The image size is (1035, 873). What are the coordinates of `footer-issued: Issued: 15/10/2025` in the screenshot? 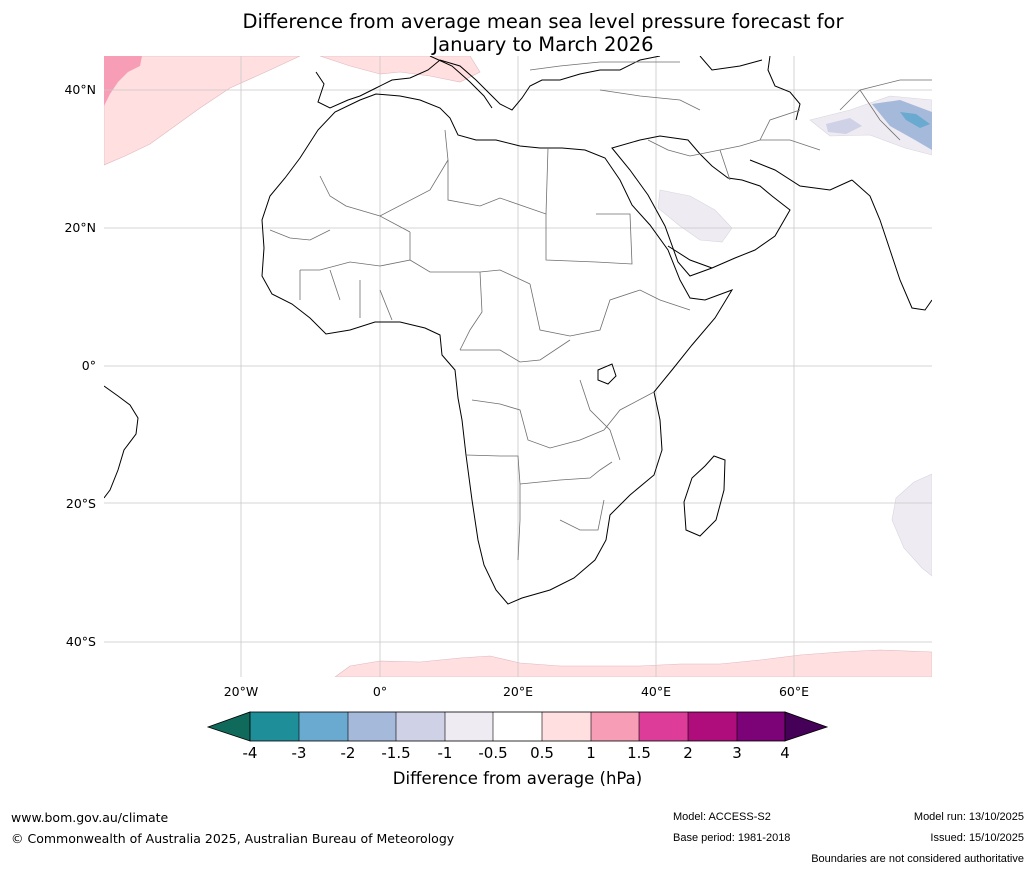 It's located at (977, 838).